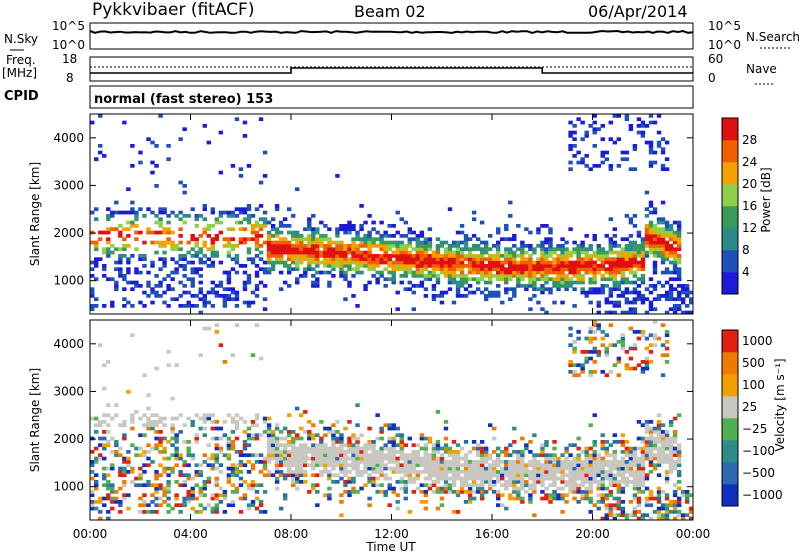 The width and height of the screenshot is (800, 554). I want to click on nsky-label: N.Sky, so click(21, 39).